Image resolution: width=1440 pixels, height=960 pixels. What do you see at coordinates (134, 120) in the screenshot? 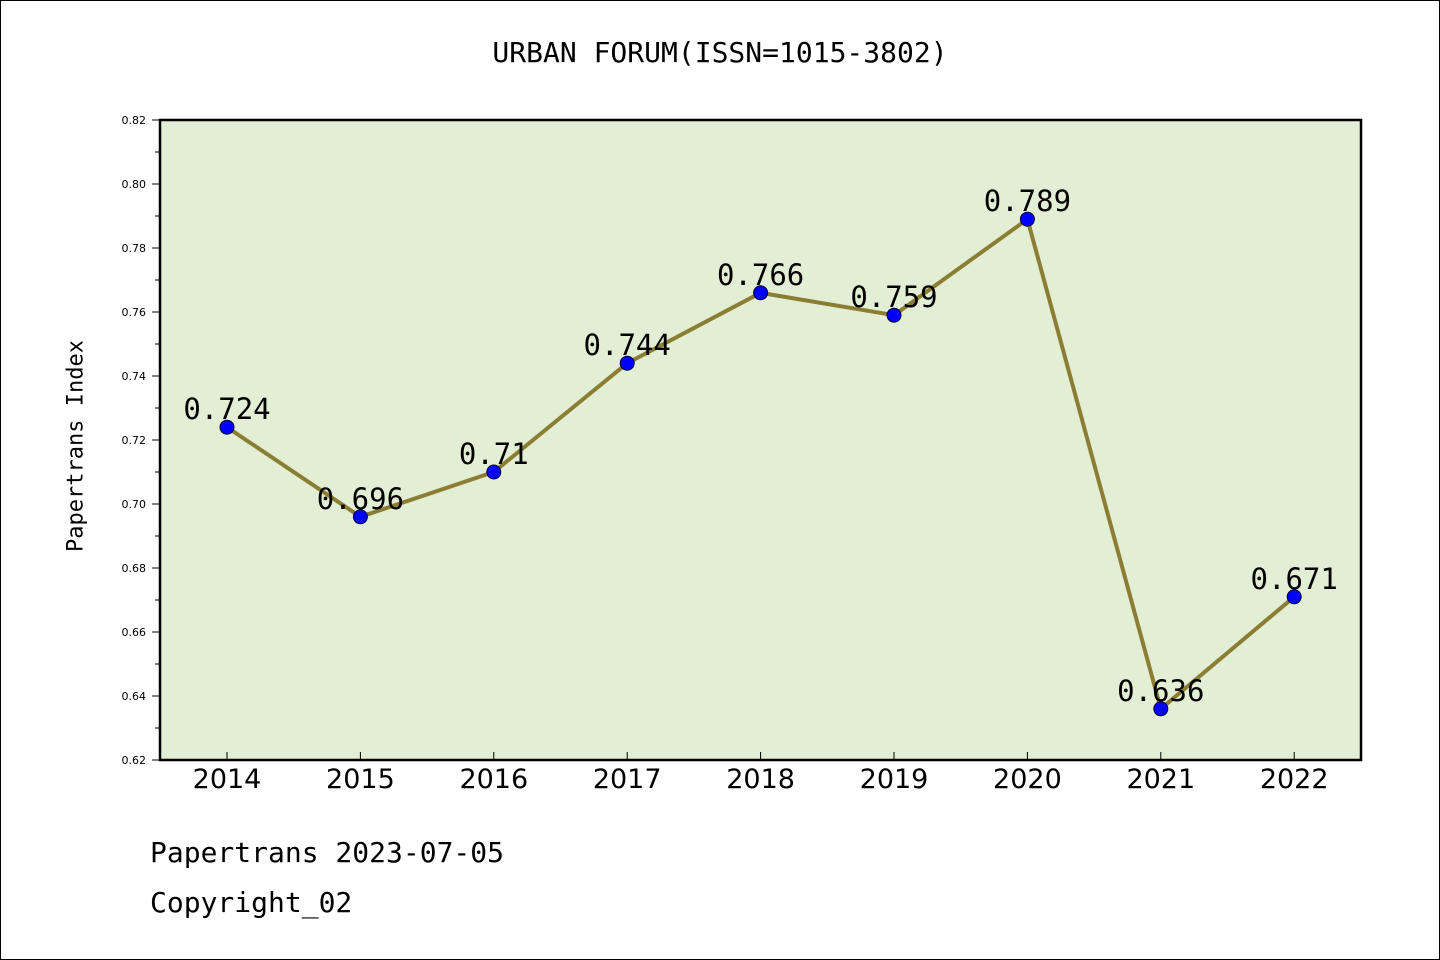
I see `y-tick-label: 0.82` at bounding box center [134, 120].